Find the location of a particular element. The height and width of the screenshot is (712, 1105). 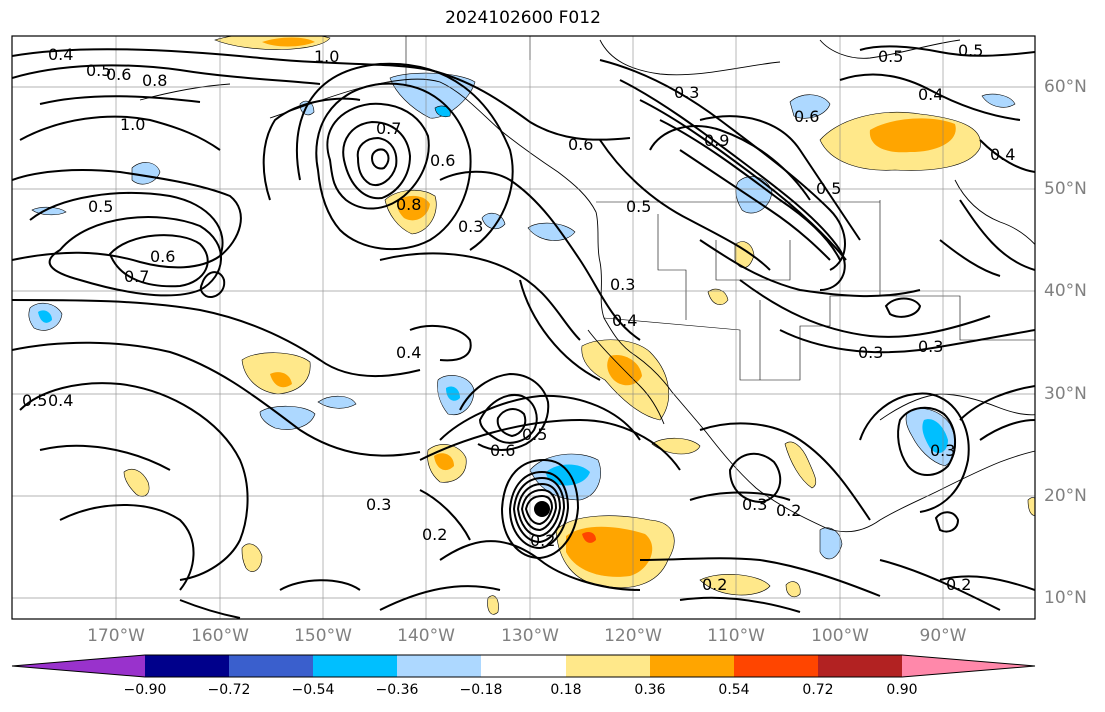

lon-label: 110°W is located at coordinates (736, 636).